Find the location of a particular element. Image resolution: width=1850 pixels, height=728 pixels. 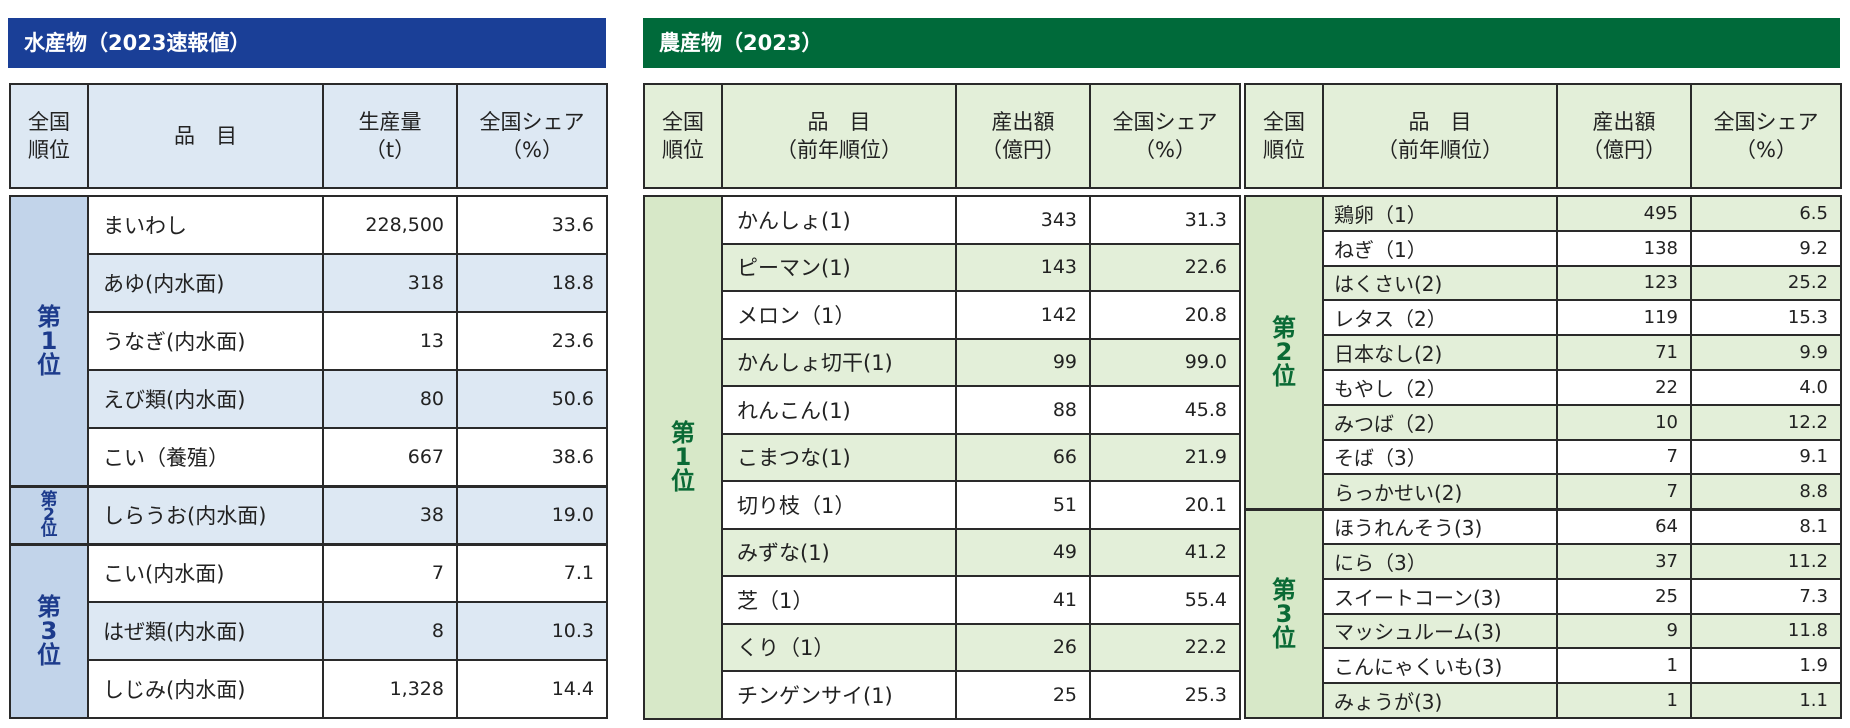

table-row: そば（3） 7 9.1 is located at coordinates (1543, 457).